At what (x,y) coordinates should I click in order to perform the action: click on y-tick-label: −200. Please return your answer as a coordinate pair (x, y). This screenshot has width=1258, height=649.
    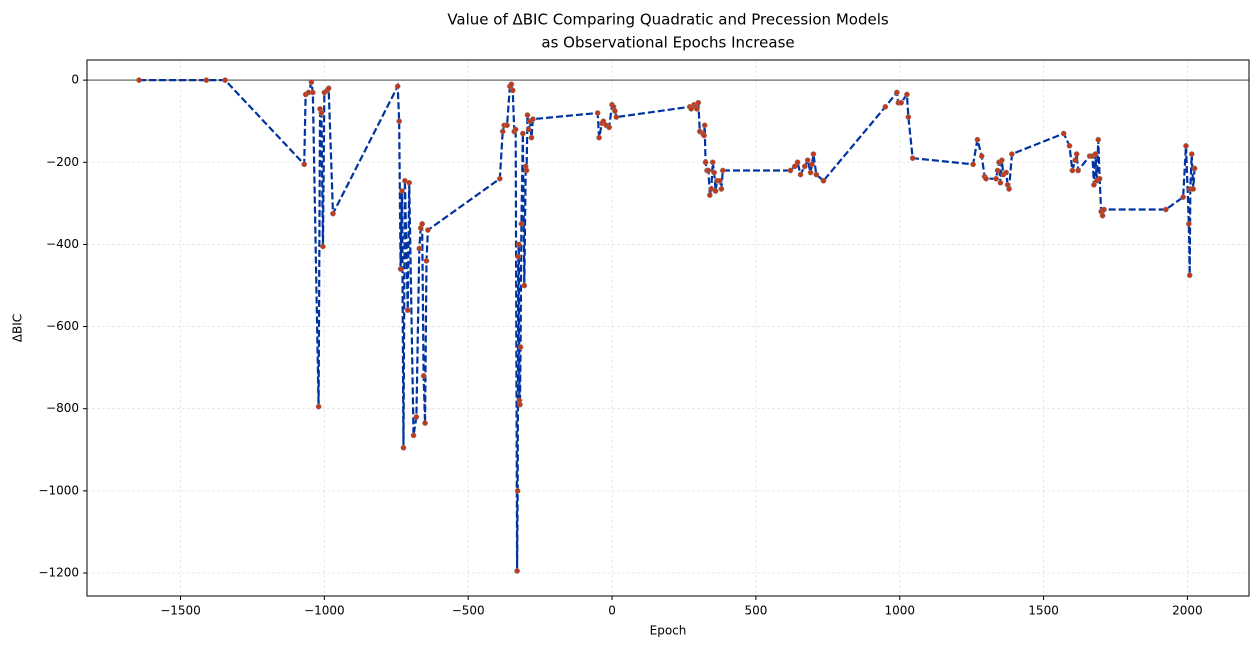
    Looking at the image, I should click on (62, 162).